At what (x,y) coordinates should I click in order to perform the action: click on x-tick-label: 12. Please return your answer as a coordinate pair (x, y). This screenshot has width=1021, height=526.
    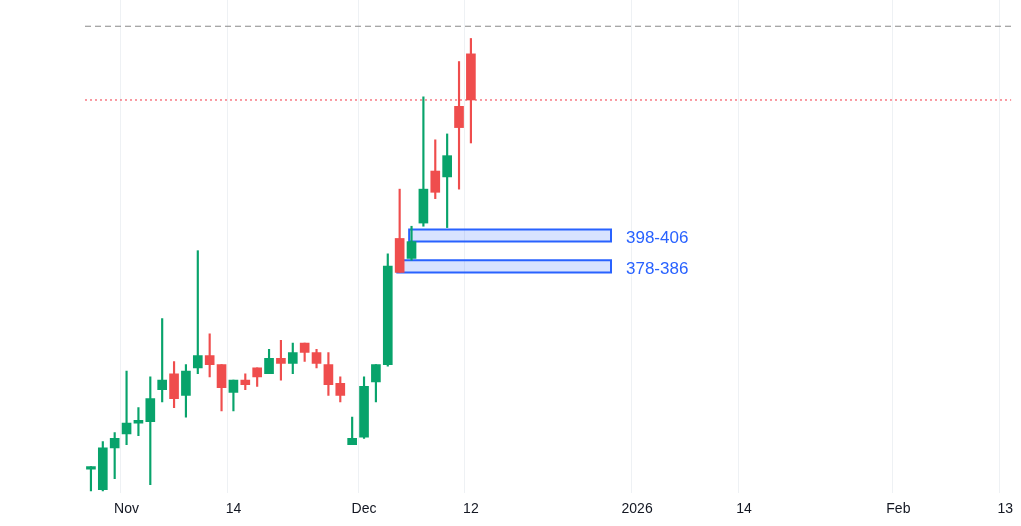
    Looking at the image, I should click on (471, 508).